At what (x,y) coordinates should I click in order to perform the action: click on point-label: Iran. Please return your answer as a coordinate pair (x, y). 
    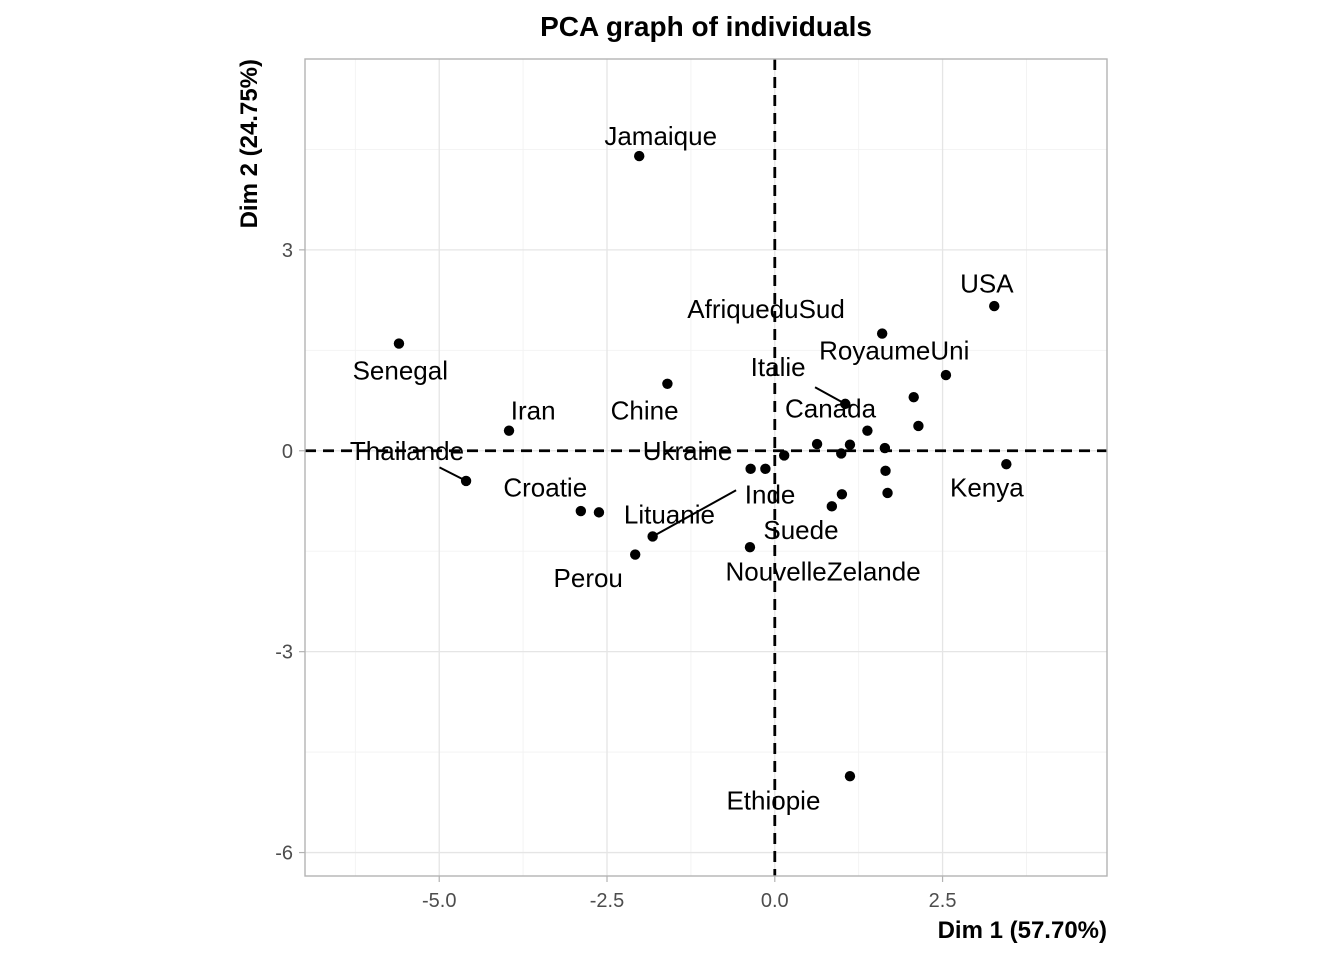
    Looking at the image, I should click on (533, 411).